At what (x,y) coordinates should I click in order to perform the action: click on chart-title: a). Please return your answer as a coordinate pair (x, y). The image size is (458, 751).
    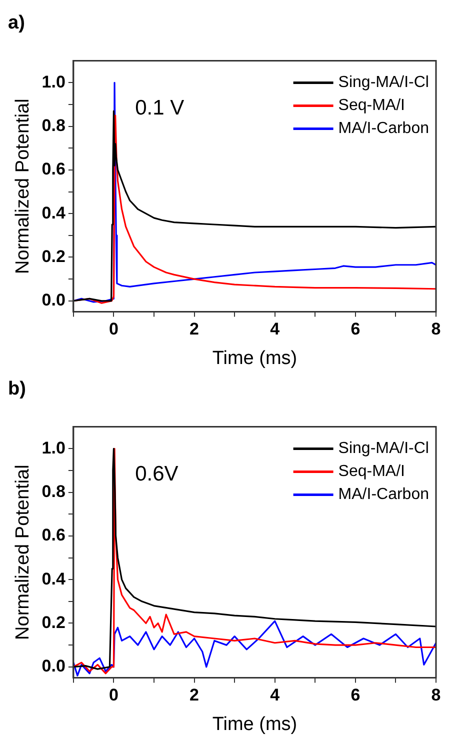
    Looking at the image, I should click on (16, 23).